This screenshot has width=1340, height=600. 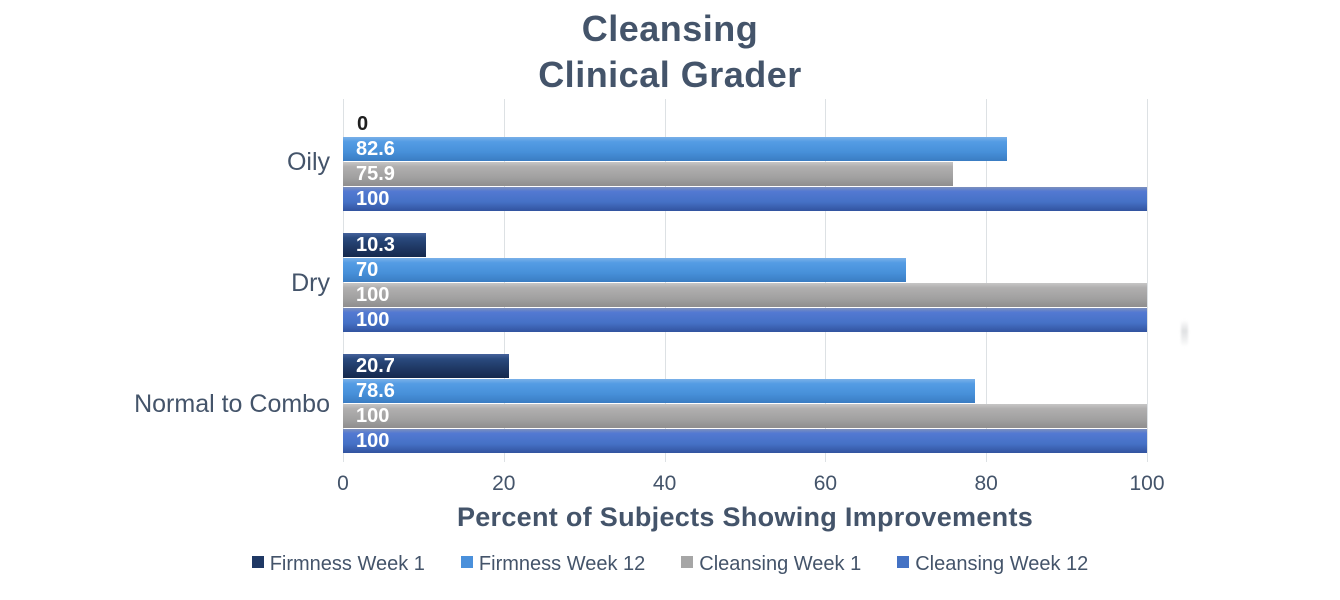 What do you see at coordinates (664, 483) in the screenshot?
I see `x-tick-40: 40` at bounding box center [664, 483].